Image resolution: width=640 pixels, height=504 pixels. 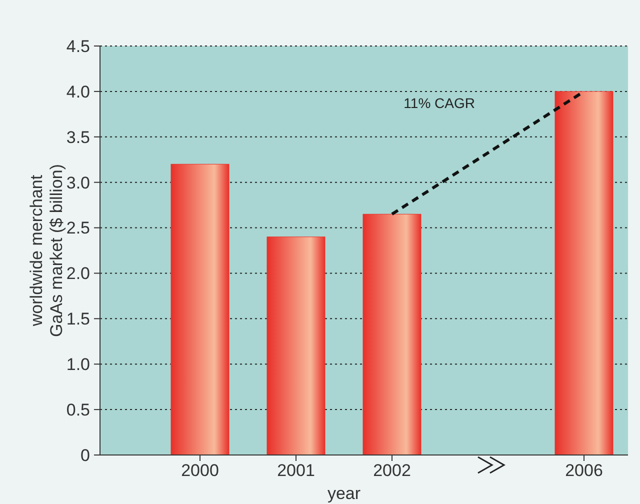 What do you see at coordinates (439, 103) in the screenshot?
I see `annotation: 11% CAGR` at bounding box center [439, 103].